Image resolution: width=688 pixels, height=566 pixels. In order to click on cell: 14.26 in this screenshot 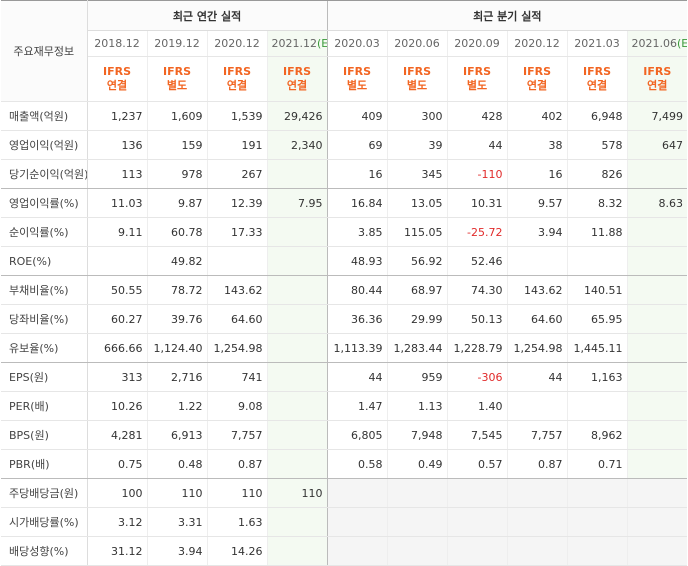, I will do `click(236, 551)`.